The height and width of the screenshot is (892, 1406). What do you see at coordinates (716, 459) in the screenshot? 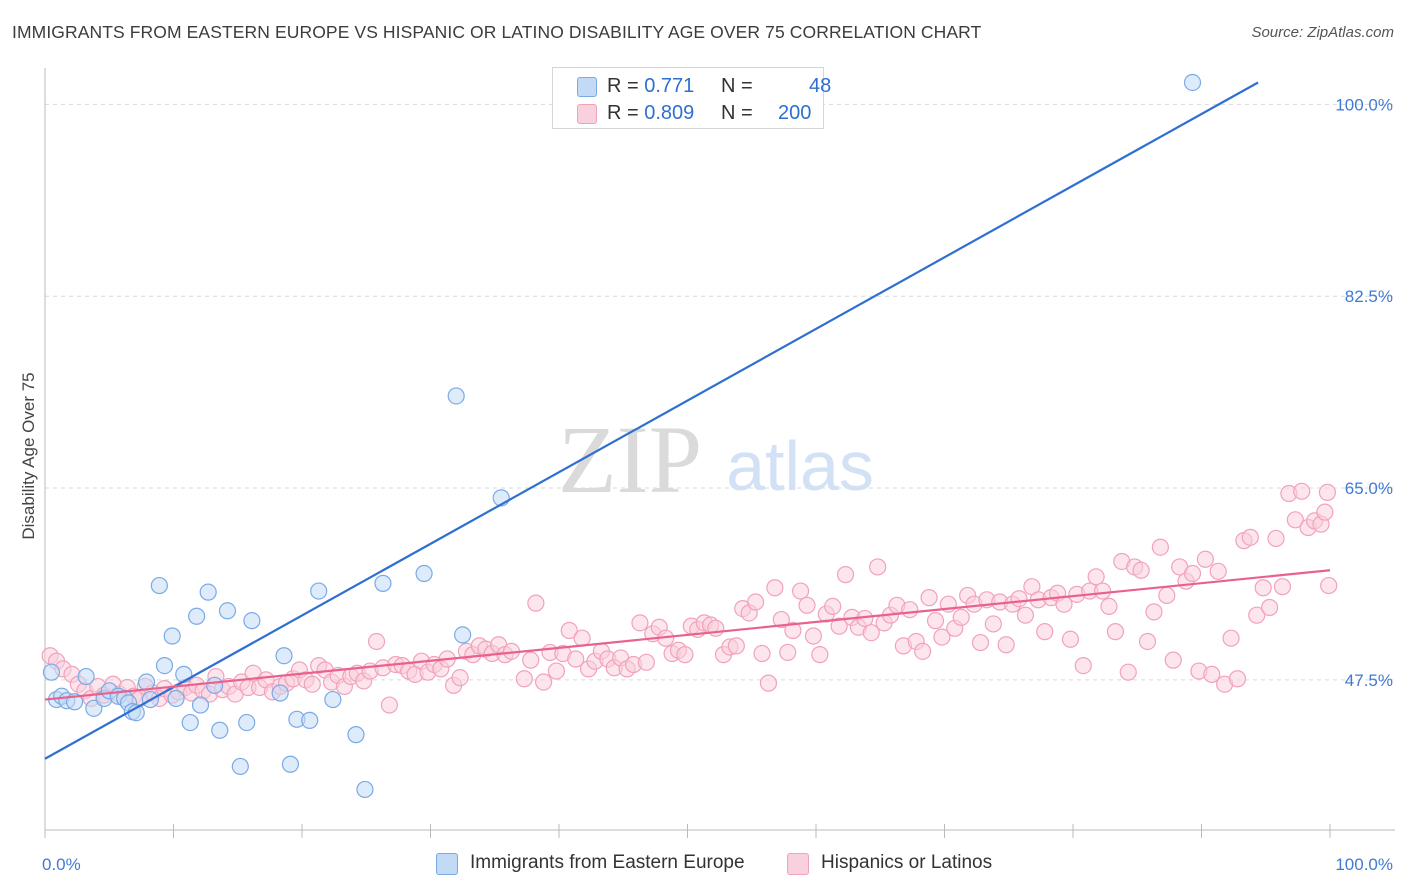
I see `watermark: ZIP atlas` at bounding box center [716, 459].